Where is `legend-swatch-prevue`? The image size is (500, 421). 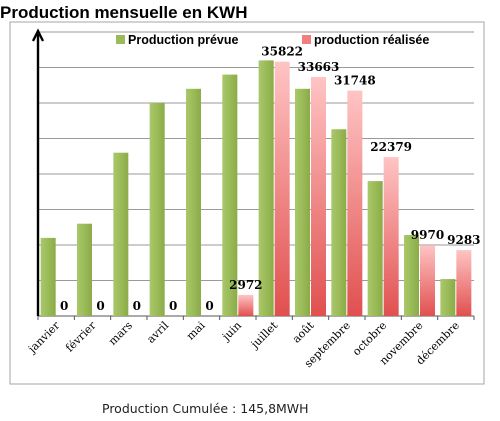 legend-swatch-prevue is located at coordinates (120, 39).